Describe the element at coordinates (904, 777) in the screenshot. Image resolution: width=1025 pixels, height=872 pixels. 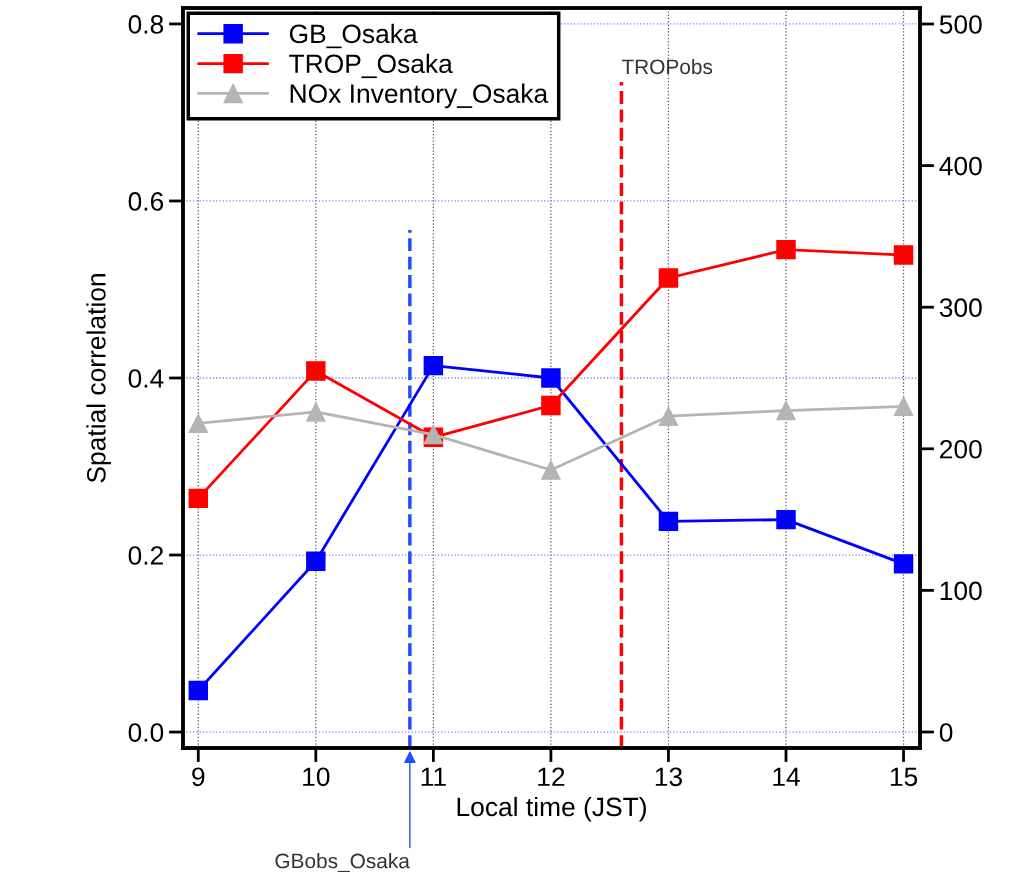
I see `x-tick-label: 15` at that location.